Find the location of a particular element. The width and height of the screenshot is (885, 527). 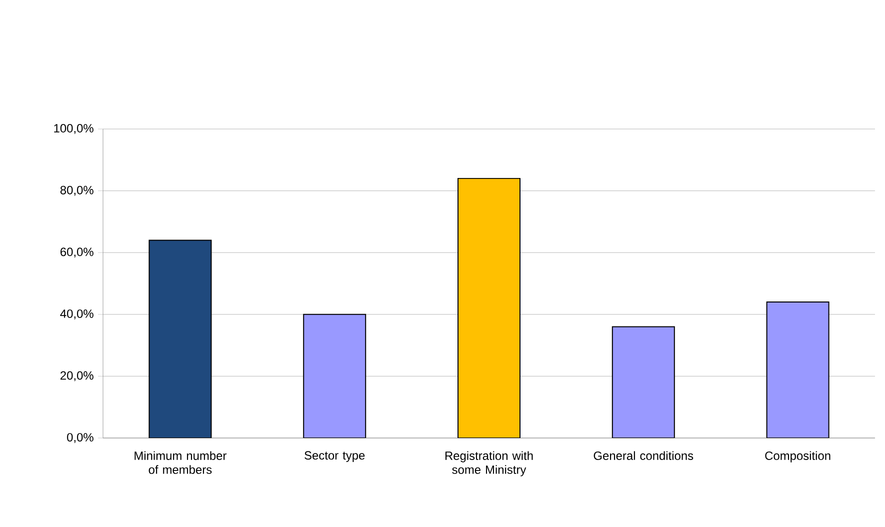

x-tick-label: General conditions is located at coordinates (644, 455).